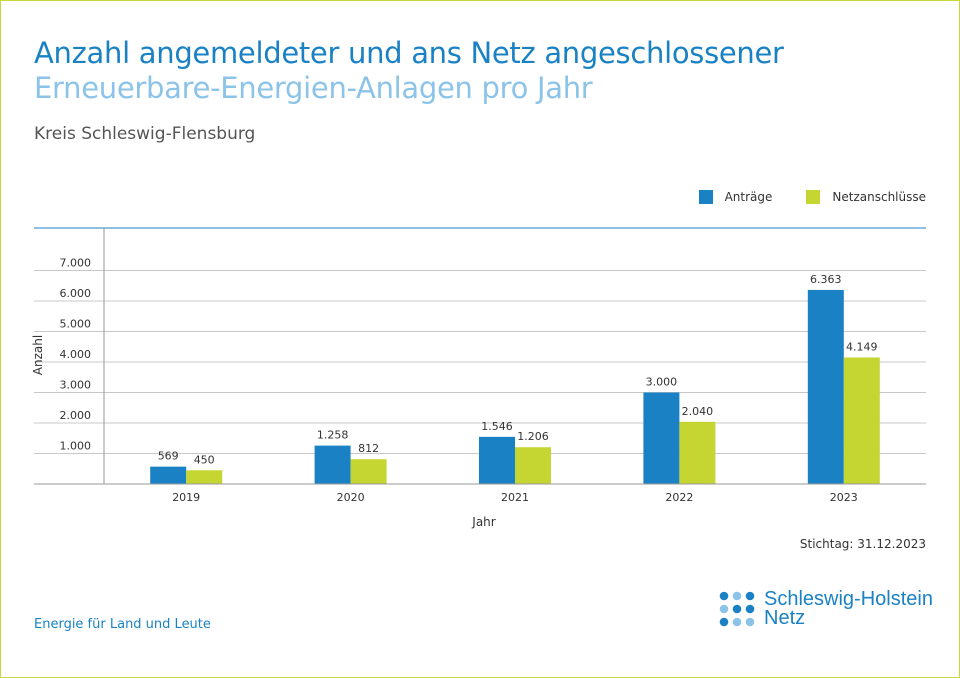  I want to click on data-label-netzanschluesse-2020: 812, so click(368, 448).